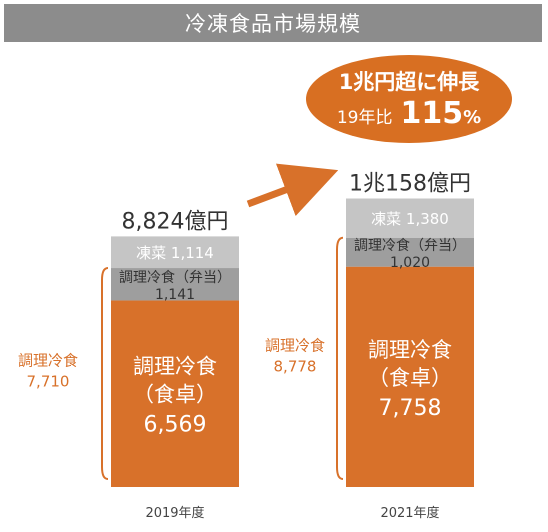 This screenshot has height=532, width=548. Describe the element at coordinates (48, 382) in the screenshot. I see `bracket-value-label: 7,710` at that location.